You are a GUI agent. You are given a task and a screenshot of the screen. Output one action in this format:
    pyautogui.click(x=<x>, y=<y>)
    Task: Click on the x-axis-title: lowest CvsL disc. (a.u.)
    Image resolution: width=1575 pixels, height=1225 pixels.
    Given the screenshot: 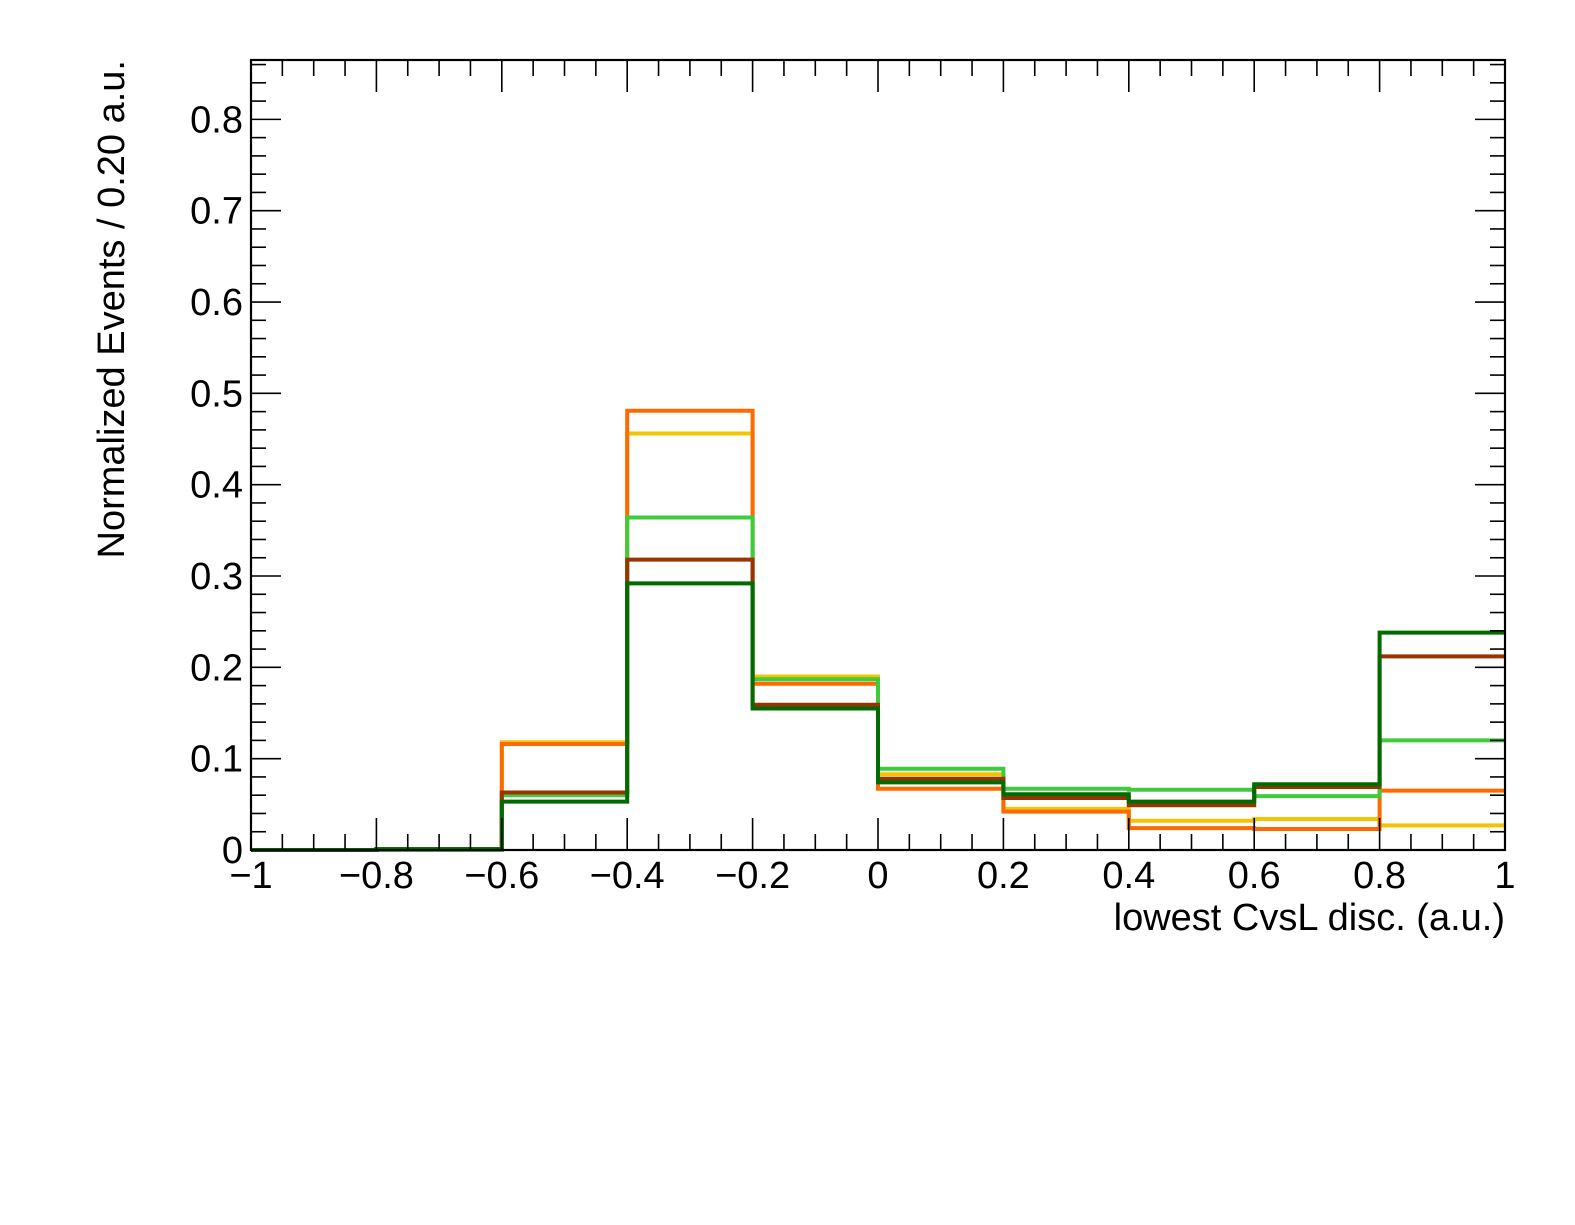 What is the action you would take?
    pyautogui.click(x=1309, y=918)
    